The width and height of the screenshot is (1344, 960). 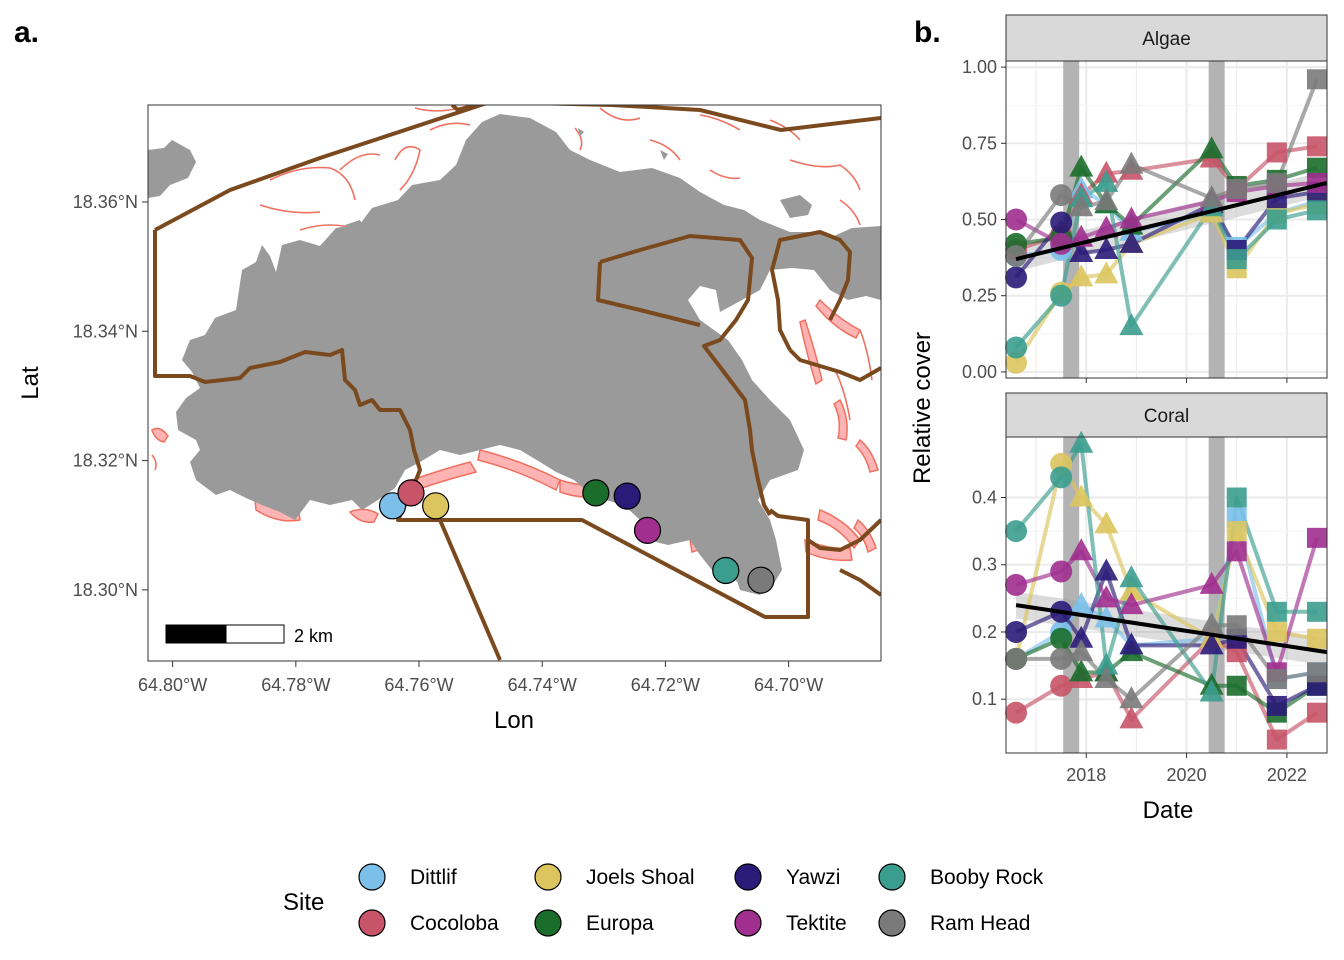 I want to click on plot-border-coral, so click(x=1166, y=595).